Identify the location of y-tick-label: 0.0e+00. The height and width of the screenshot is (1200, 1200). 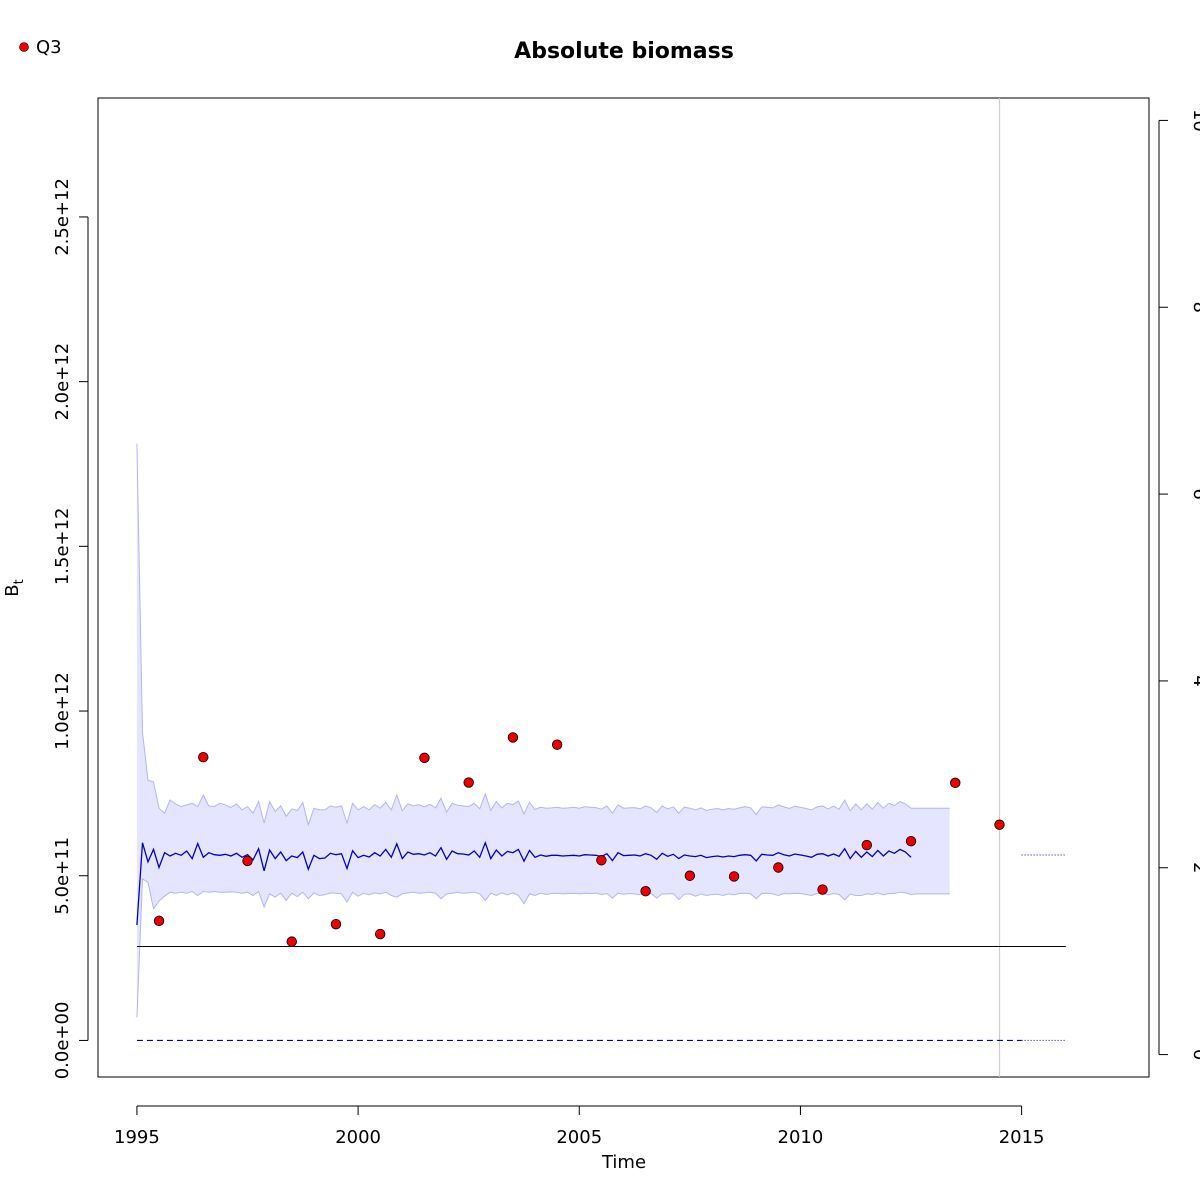
(62, 1041).